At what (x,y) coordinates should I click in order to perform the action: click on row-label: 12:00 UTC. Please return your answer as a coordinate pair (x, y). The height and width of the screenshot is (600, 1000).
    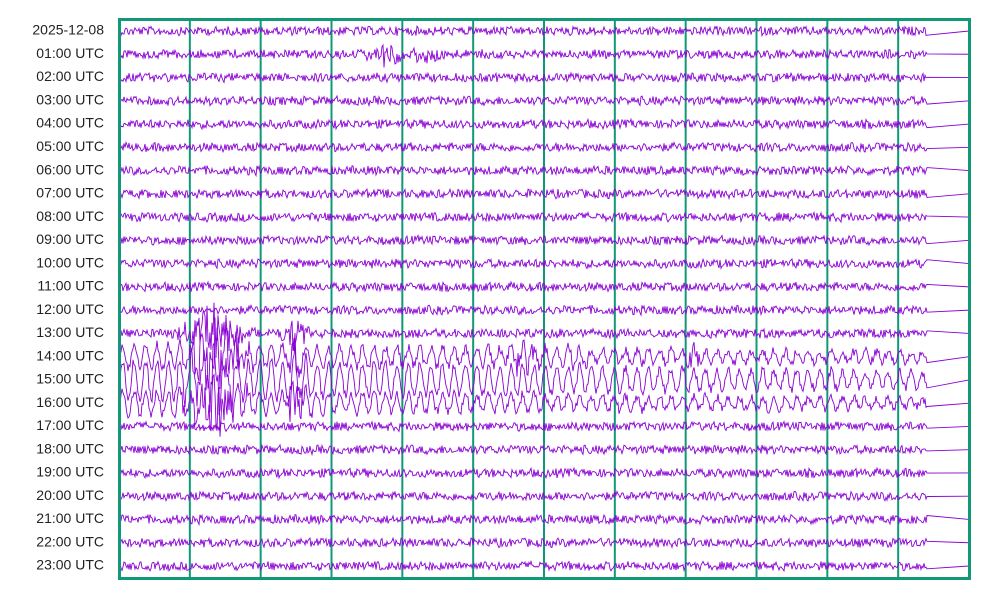
    Looking at the image, I should click on (70, 309).